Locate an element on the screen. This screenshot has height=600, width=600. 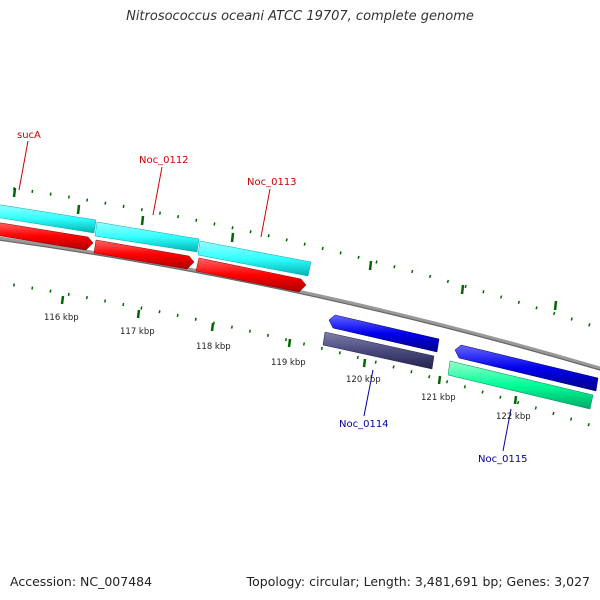
accession-text: Accession: NC_007484 is located at coordinates (81, 581).